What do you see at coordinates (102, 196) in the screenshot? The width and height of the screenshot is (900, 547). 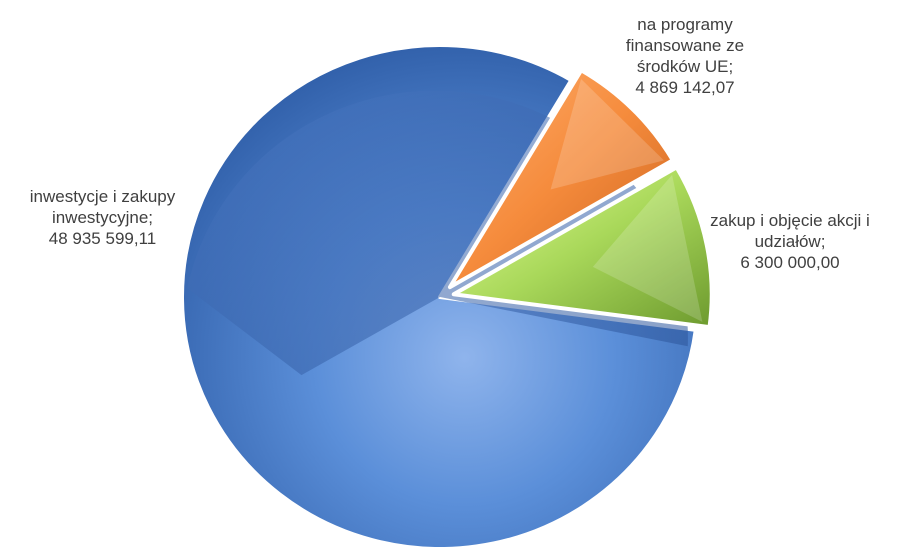 I see `label-inwestycje-line: inwestycje i zakupy` at bounding box center [102, 196].